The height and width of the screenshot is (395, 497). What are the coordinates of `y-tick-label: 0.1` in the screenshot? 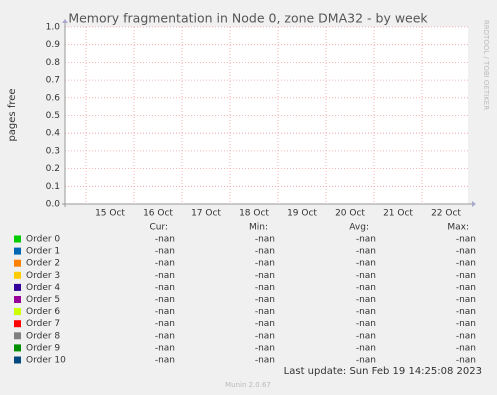 It's located at (53, 187).